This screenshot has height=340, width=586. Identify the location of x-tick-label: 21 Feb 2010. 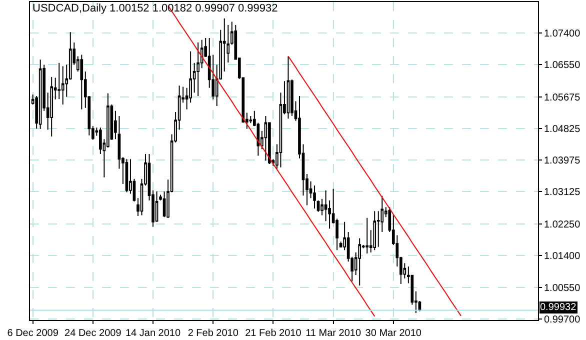
(273, 333).